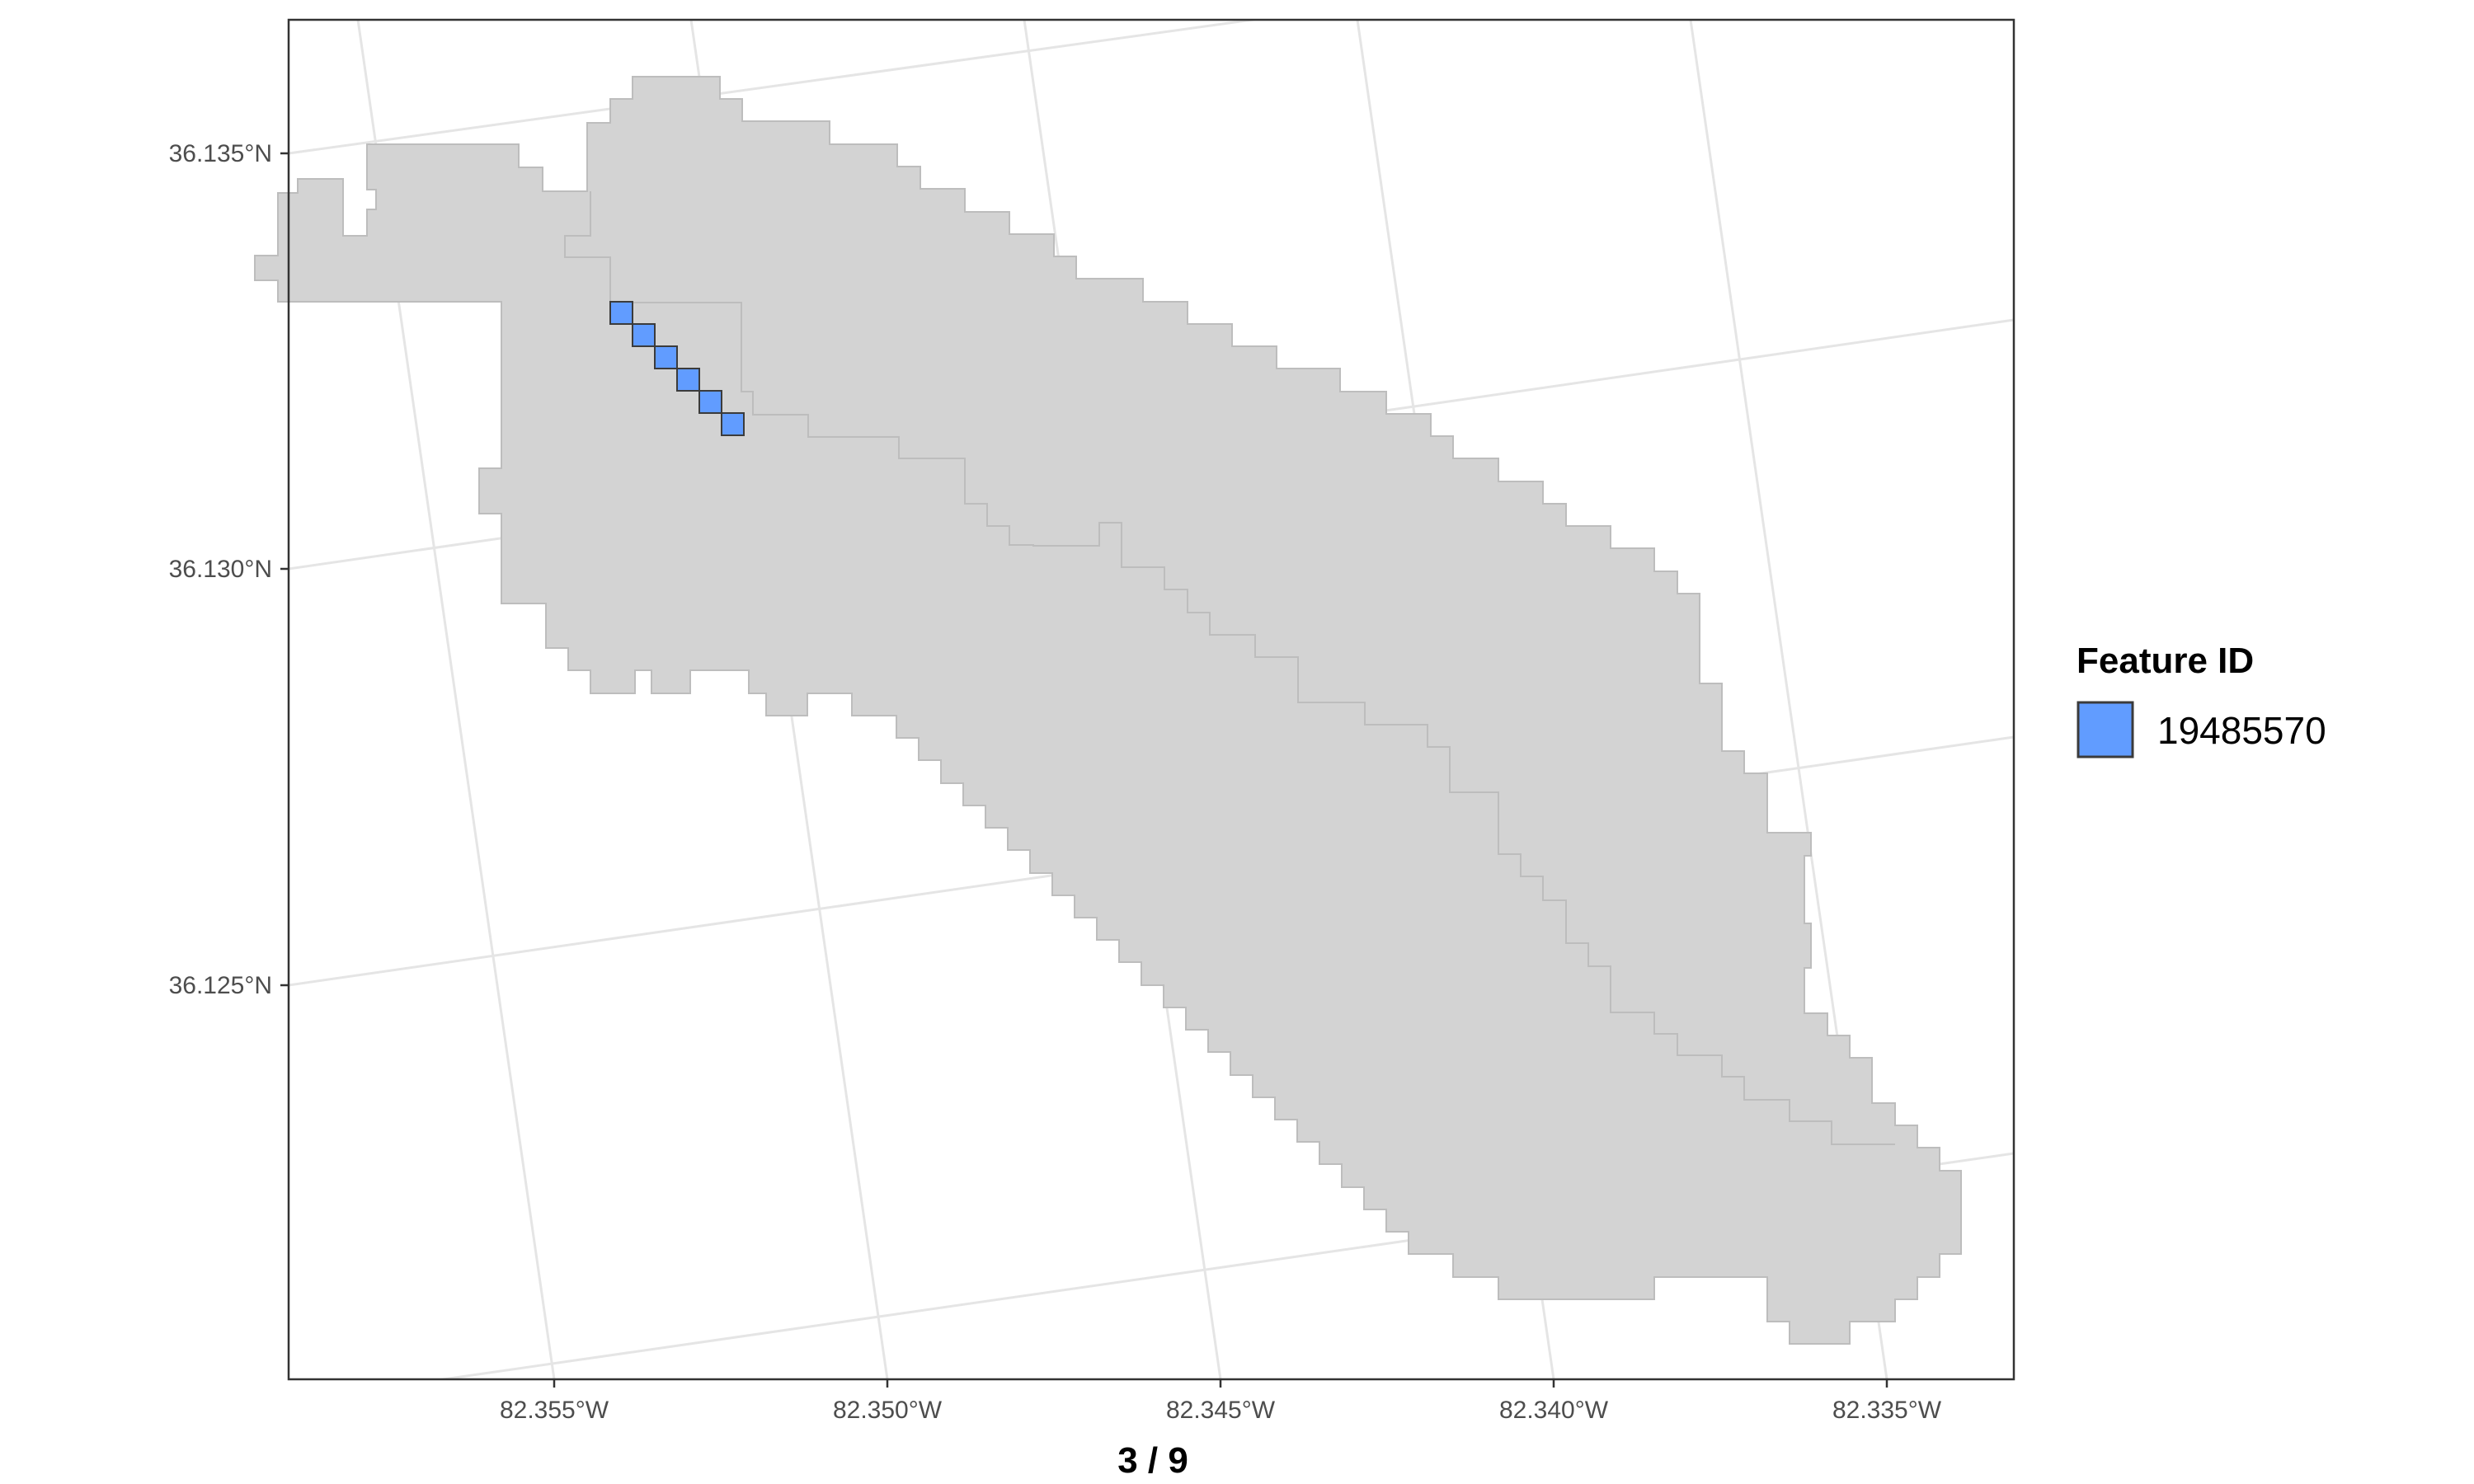  I want to click on x-tick-label: 82.350°W, so click(888, 1410).